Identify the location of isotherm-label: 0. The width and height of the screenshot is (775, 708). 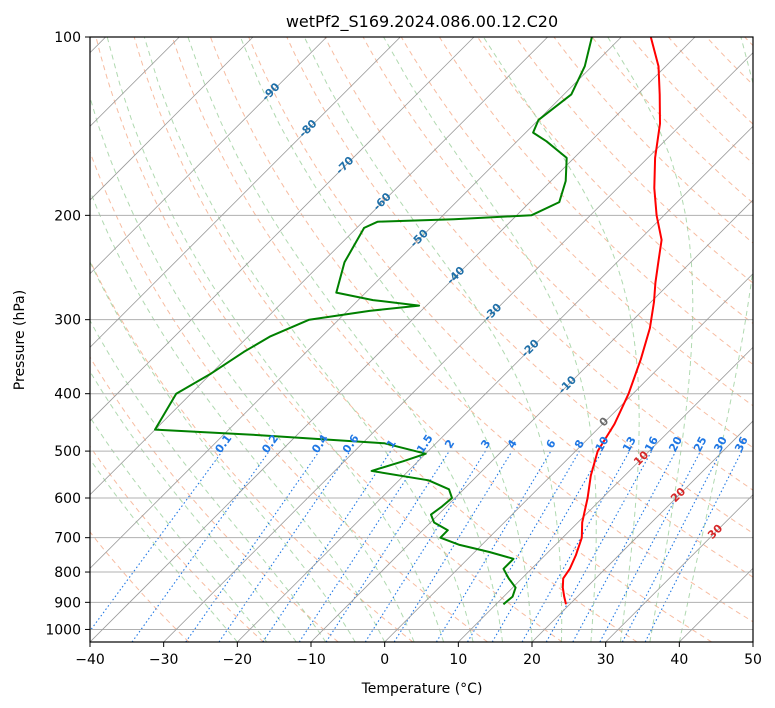
(604, 421).